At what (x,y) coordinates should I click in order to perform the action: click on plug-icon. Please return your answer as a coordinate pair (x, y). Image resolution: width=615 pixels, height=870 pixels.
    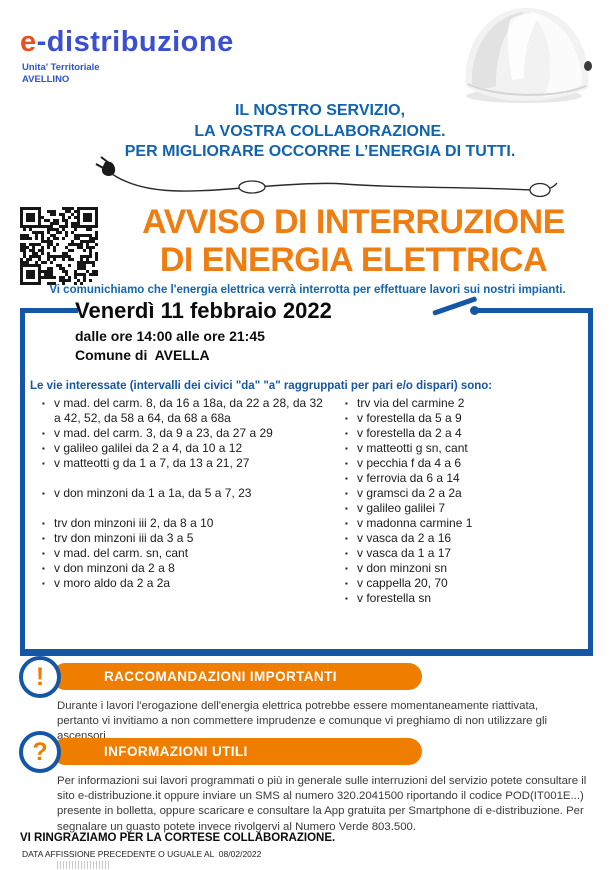
    Looking at the image, I should click on (105, 166).